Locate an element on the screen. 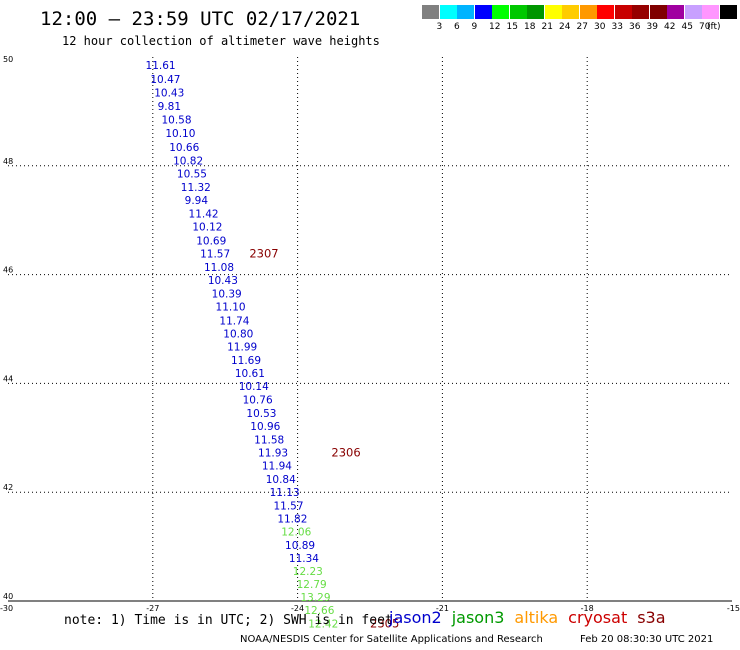  x-tick-label: -21 is located at coordinates (442, 608).